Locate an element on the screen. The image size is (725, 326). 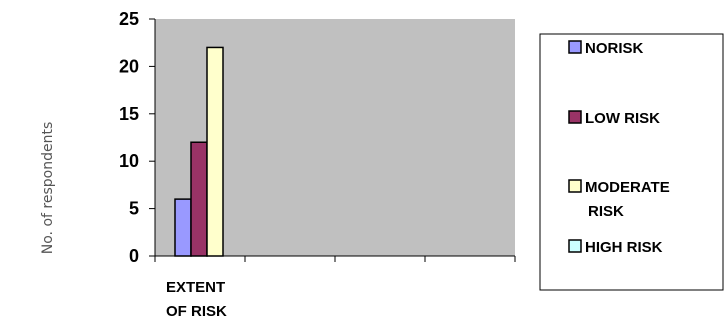
legend-label: LOW RISK is located at coordinates (622, 118).